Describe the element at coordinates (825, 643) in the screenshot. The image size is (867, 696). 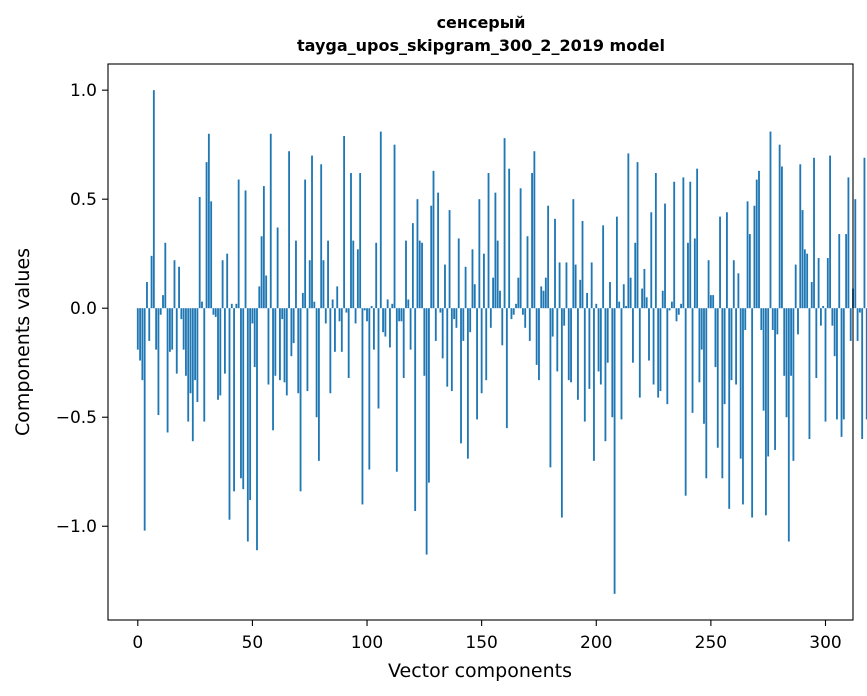
I see `x-tick-label: 300` at that location.